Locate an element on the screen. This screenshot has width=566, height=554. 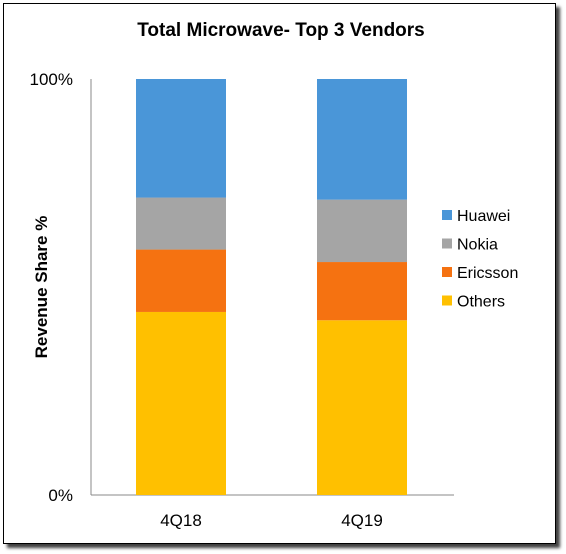
bar-segment-nokia-4q19 is located at coordinates (362, 231).